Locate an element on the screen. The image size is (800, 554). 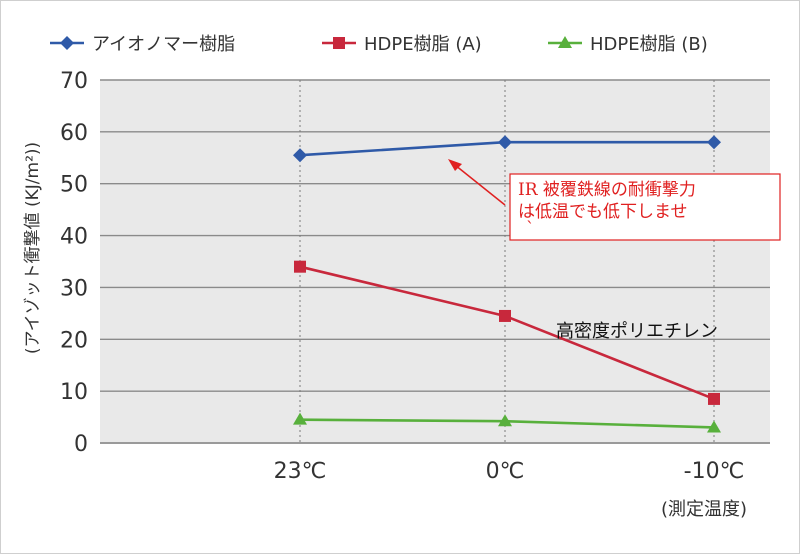
callout-arrow-head is located at coordinates (455, 165).